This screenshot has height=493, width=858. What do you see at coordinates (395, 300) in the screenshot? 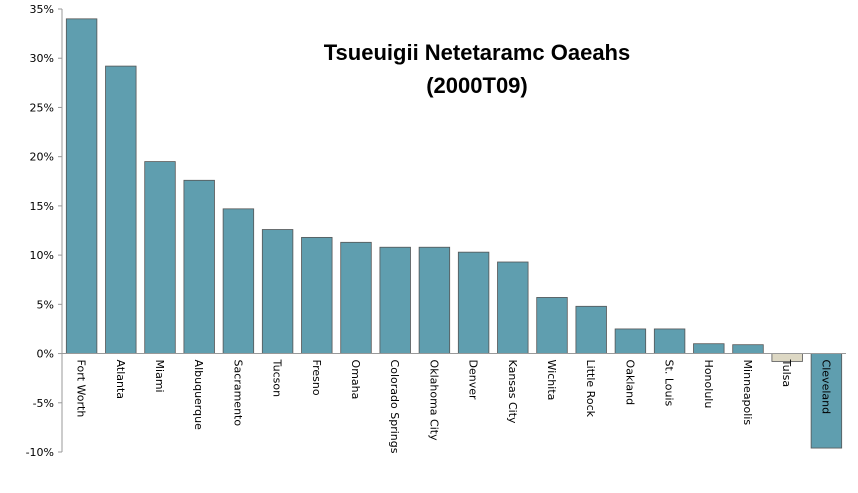
I see `bar-colorado-springs` at bounding box center [395, 300].